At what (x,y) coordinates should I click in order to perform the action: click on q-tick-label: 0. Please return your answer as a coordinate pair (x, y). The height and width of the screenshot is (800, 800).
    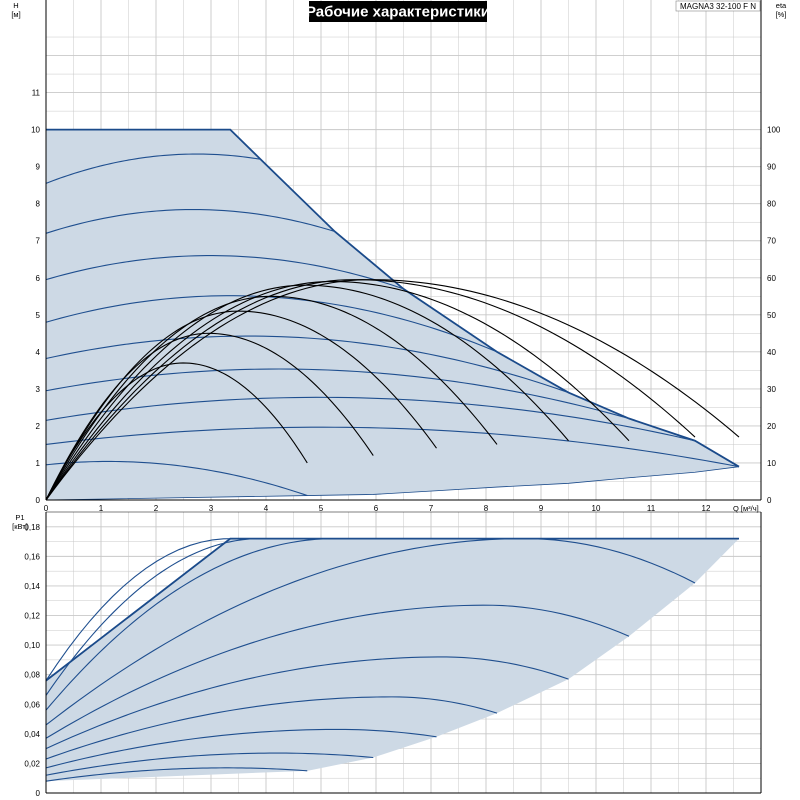
    Looking at the image, I should click on (46, 508).